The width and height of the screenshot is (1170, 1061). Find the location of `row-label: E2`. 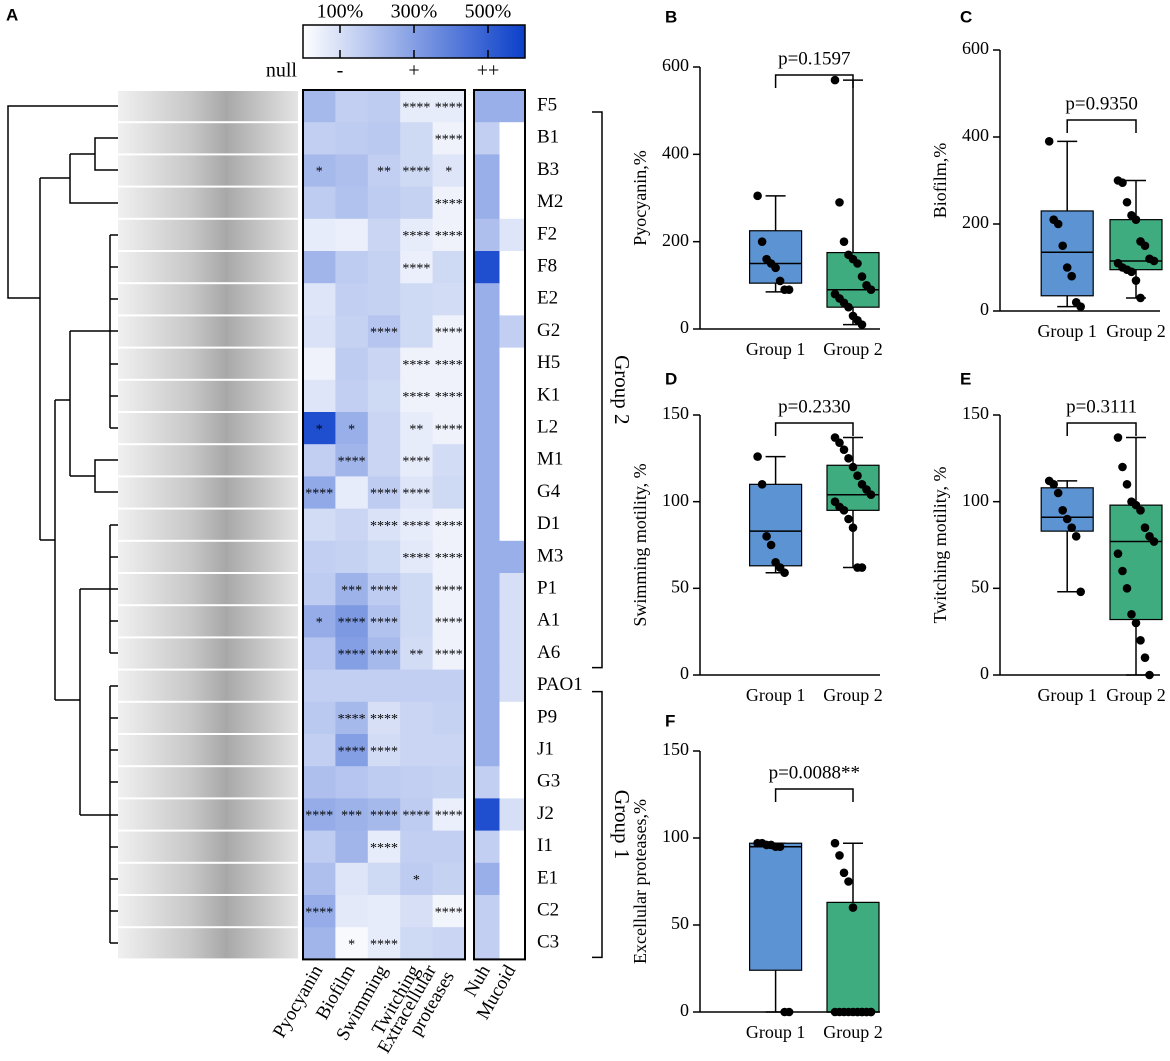

row-label: E2 is located at coordinates (547, 298).